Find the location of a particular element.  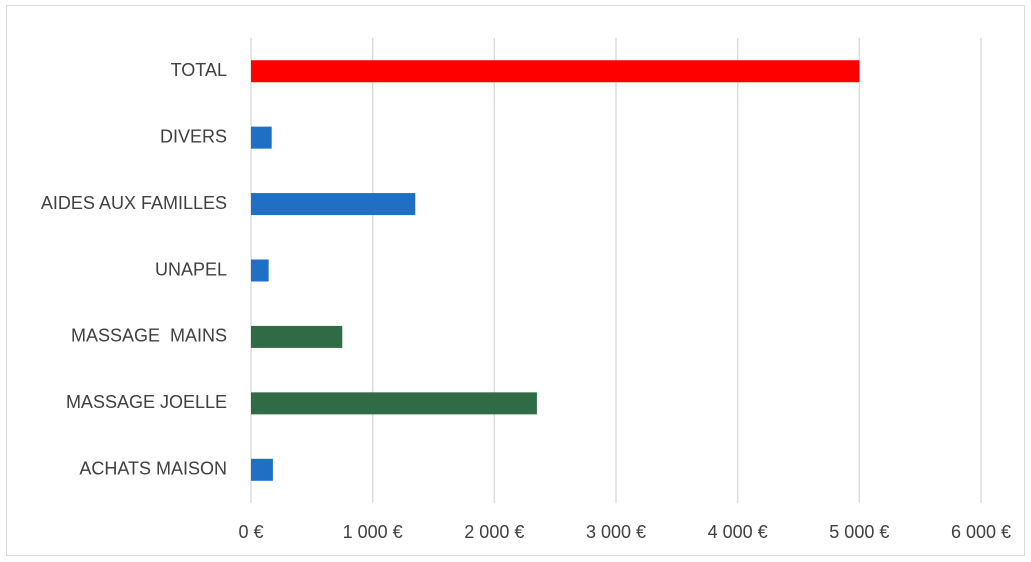

x-tick-label: 6 000 € is located at coordinates (981, 532).